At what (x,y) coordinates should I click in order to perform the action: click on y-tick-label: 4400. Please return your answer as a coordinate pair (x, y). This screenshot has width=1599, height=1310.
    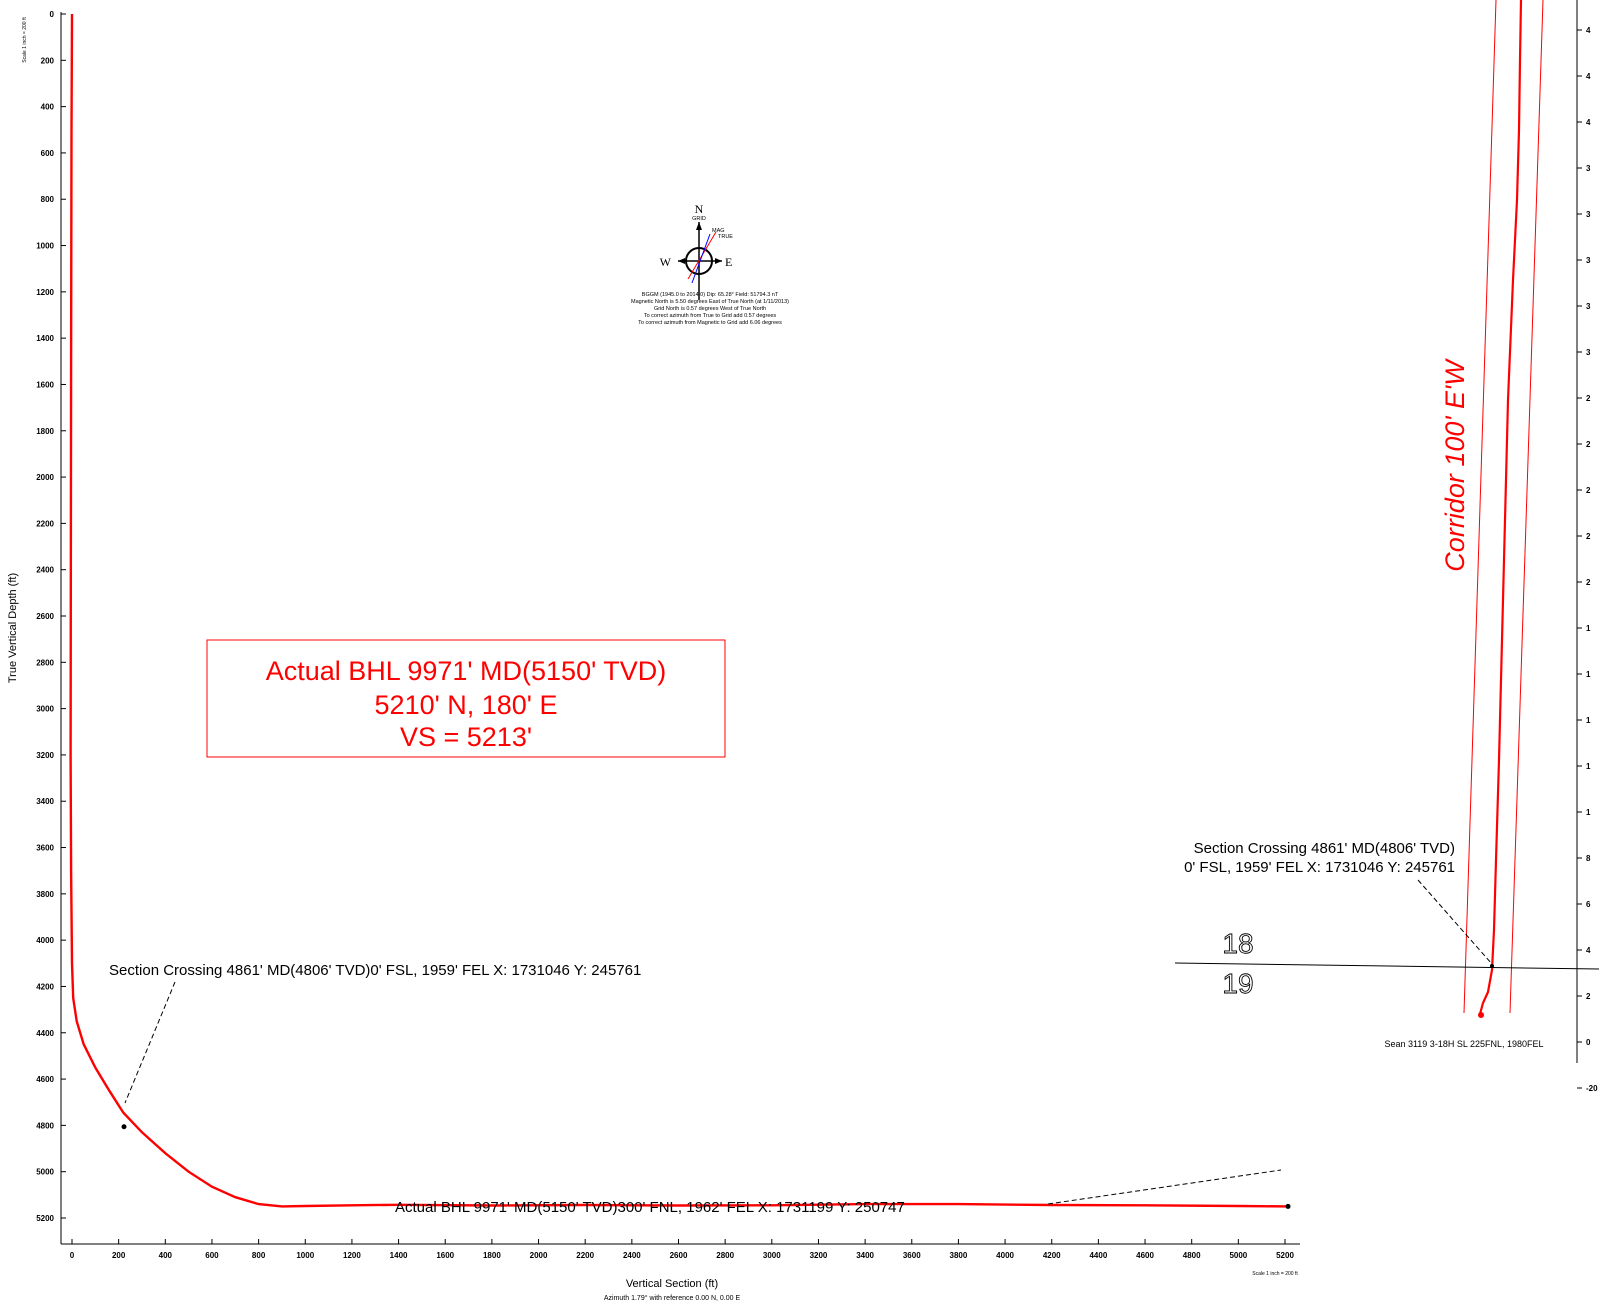
    Looking at the image, I should click on (45, 1033).